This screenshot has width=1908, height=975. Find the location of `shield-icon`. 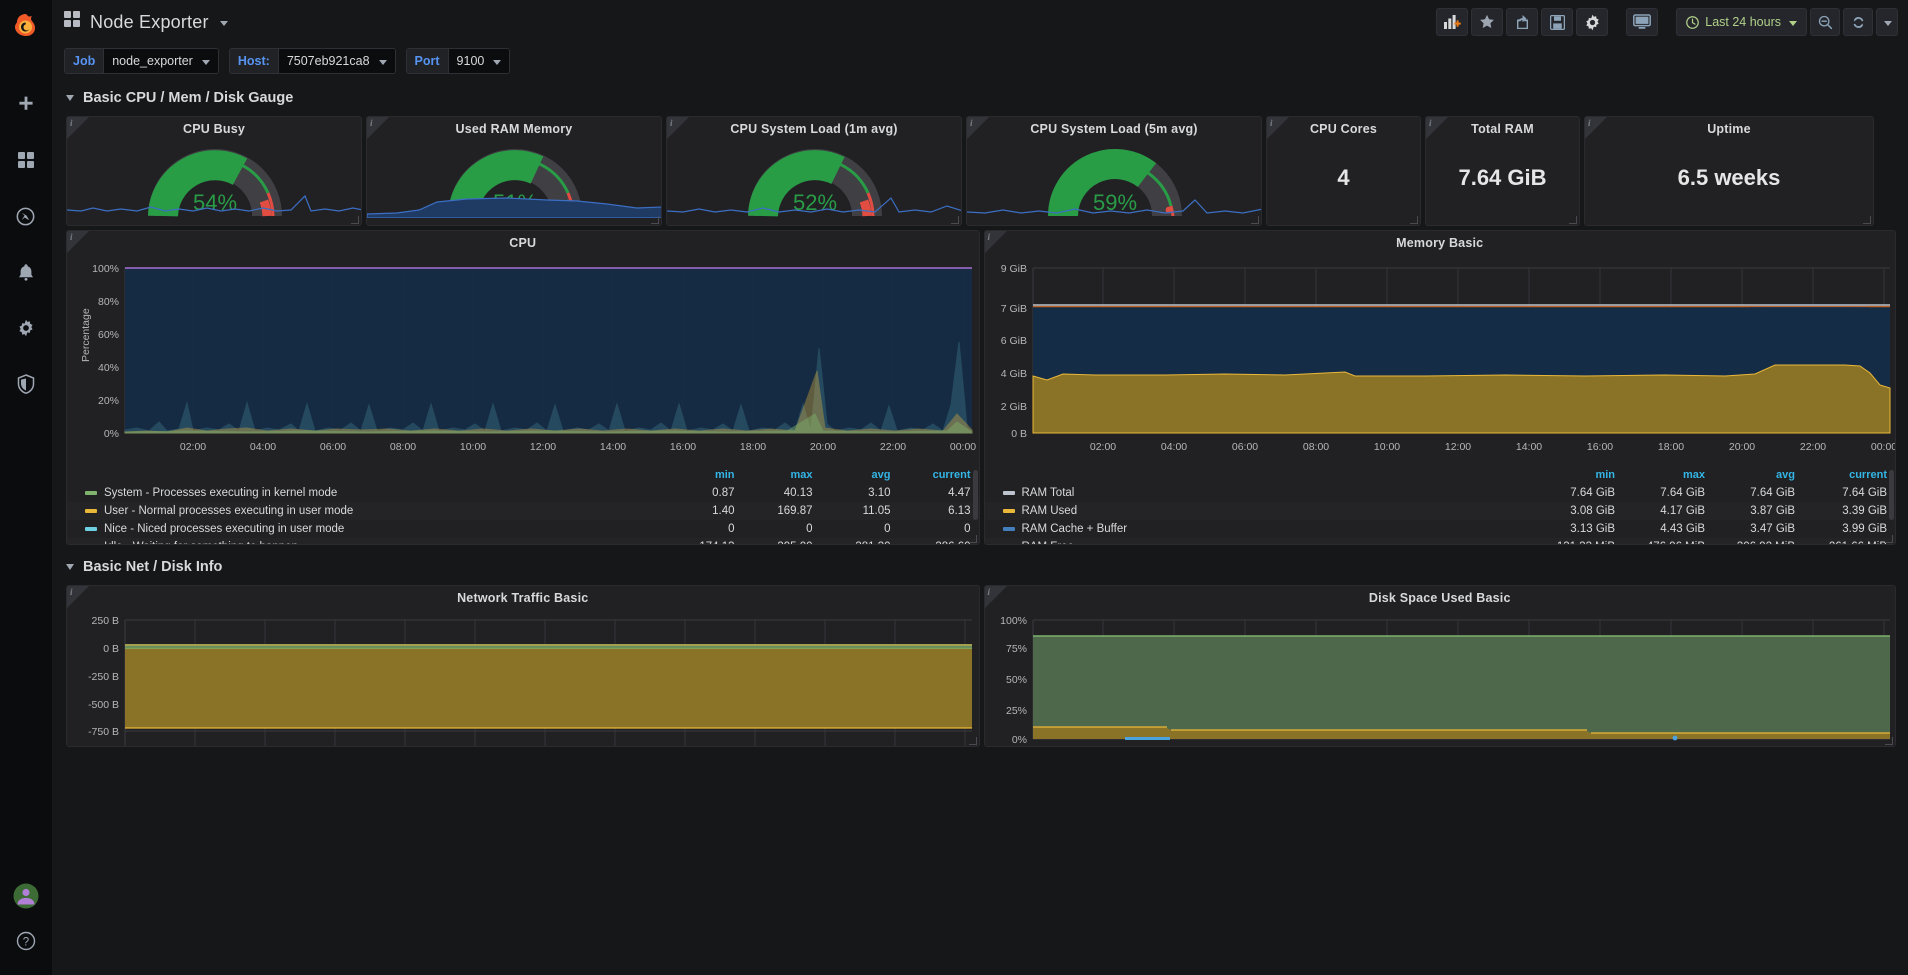

shield-icon is located at coordinates (25, 384).